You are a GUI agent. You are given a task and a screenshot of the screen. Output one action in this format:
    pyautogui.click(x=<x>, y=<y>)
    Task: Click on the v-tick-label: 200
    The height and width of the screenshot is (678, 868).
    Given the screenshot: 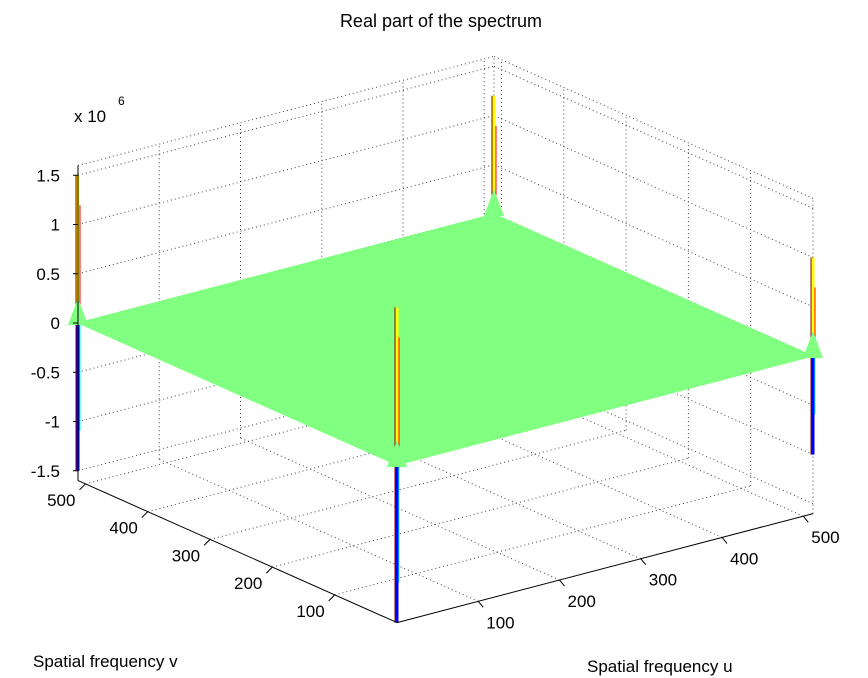 What is the action you would take?
    pyautogui.click(x=248, y=583)
    